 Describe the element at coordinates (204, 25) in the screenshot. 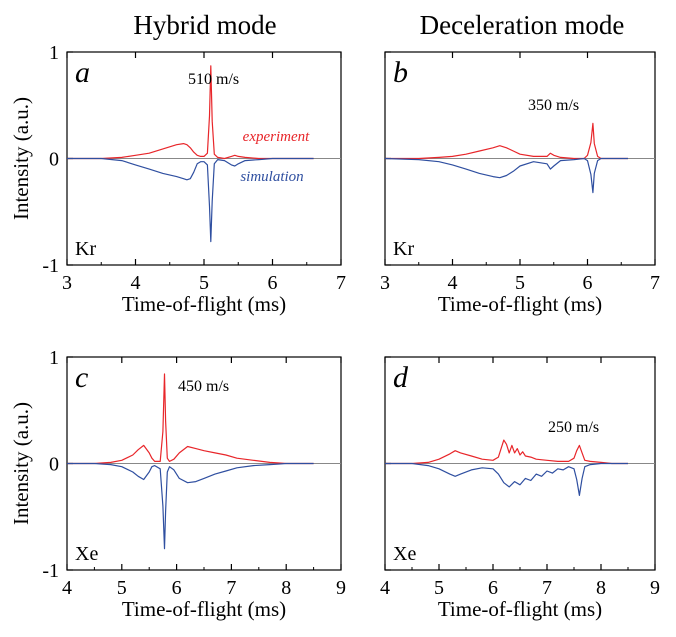

I see `column-title-hybrid: Hybrid mode` at that location.